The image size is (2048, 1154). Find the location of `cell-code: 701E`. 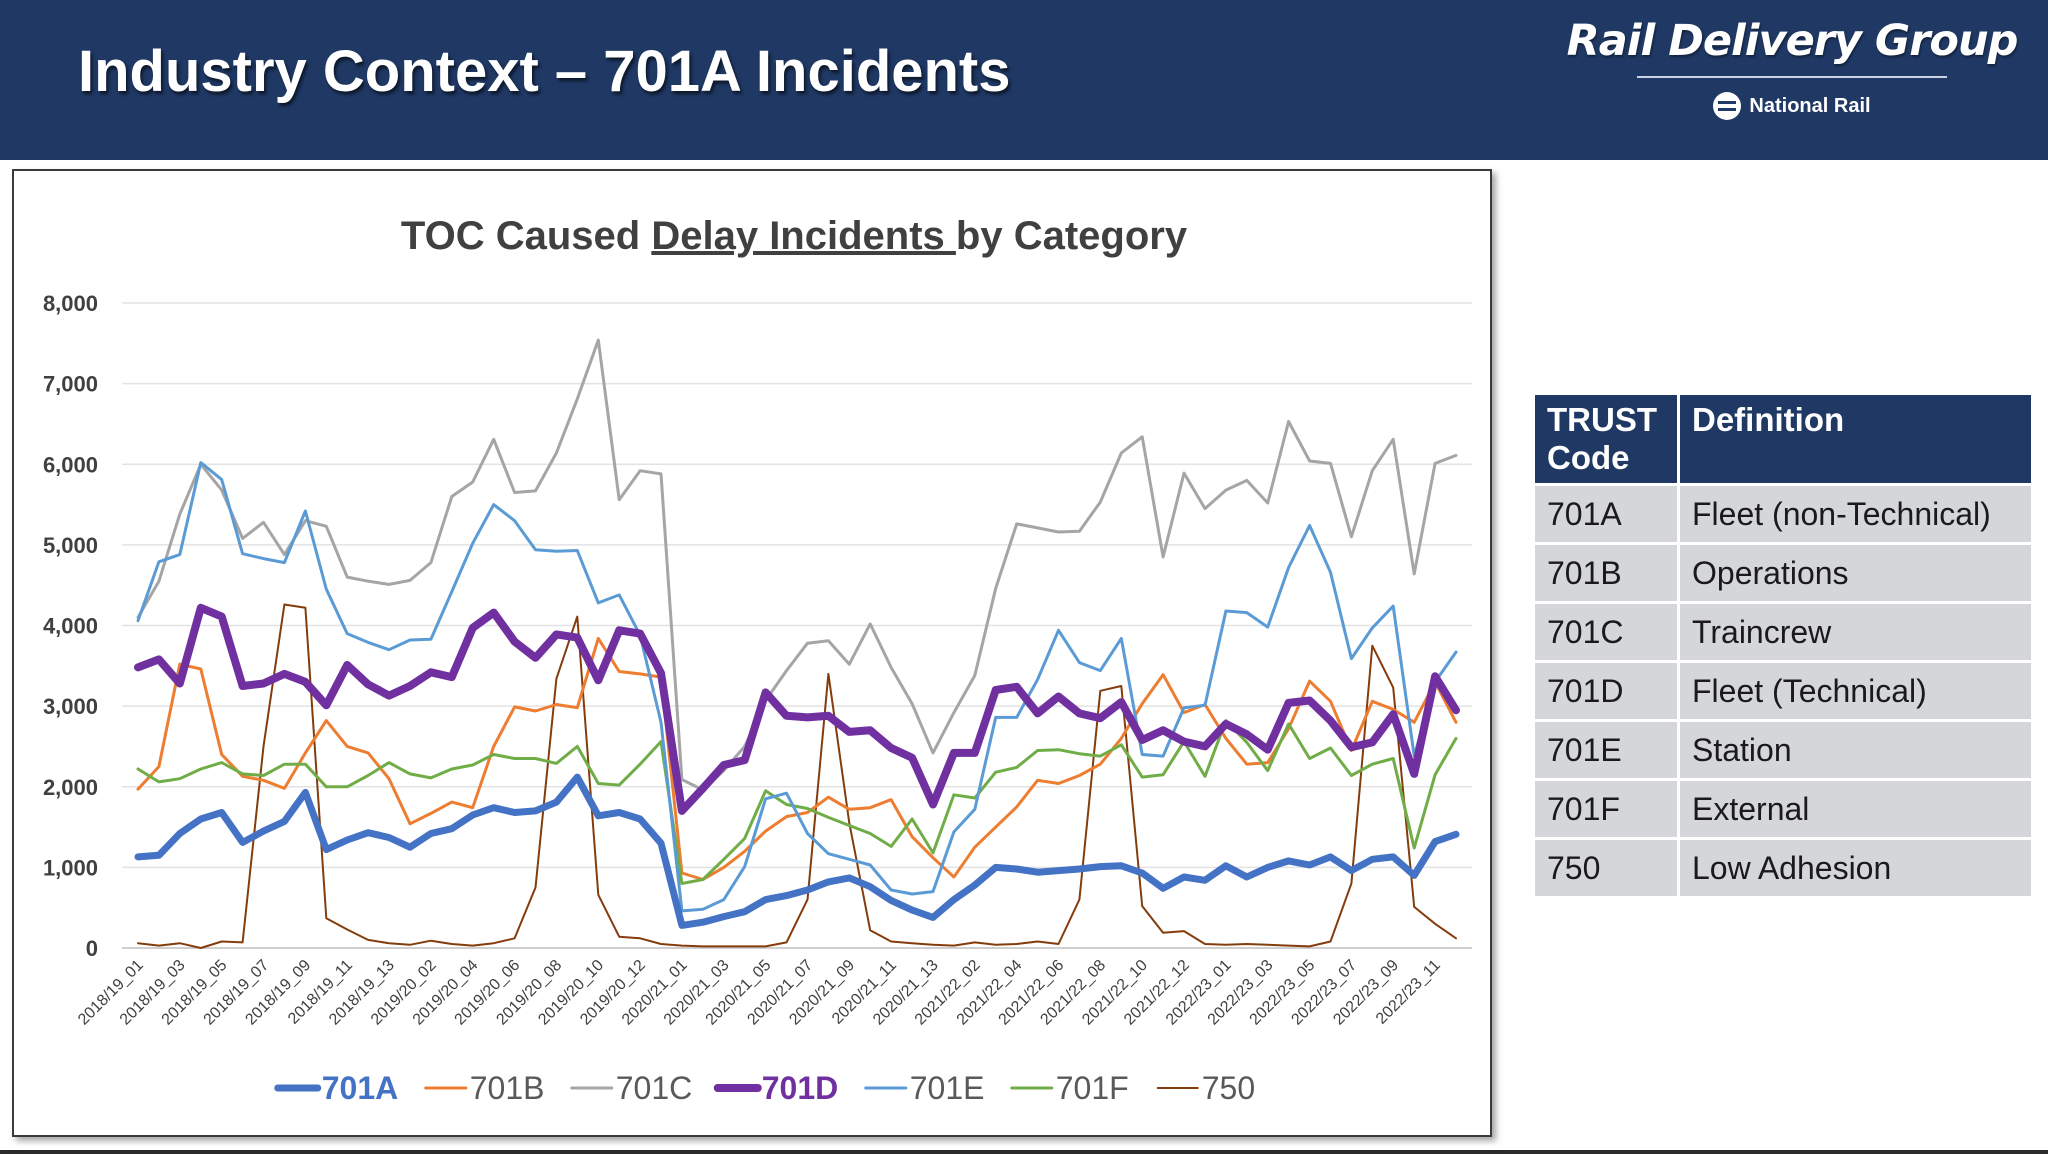

cell-code: 701E is located at coordinates (1606, 750).